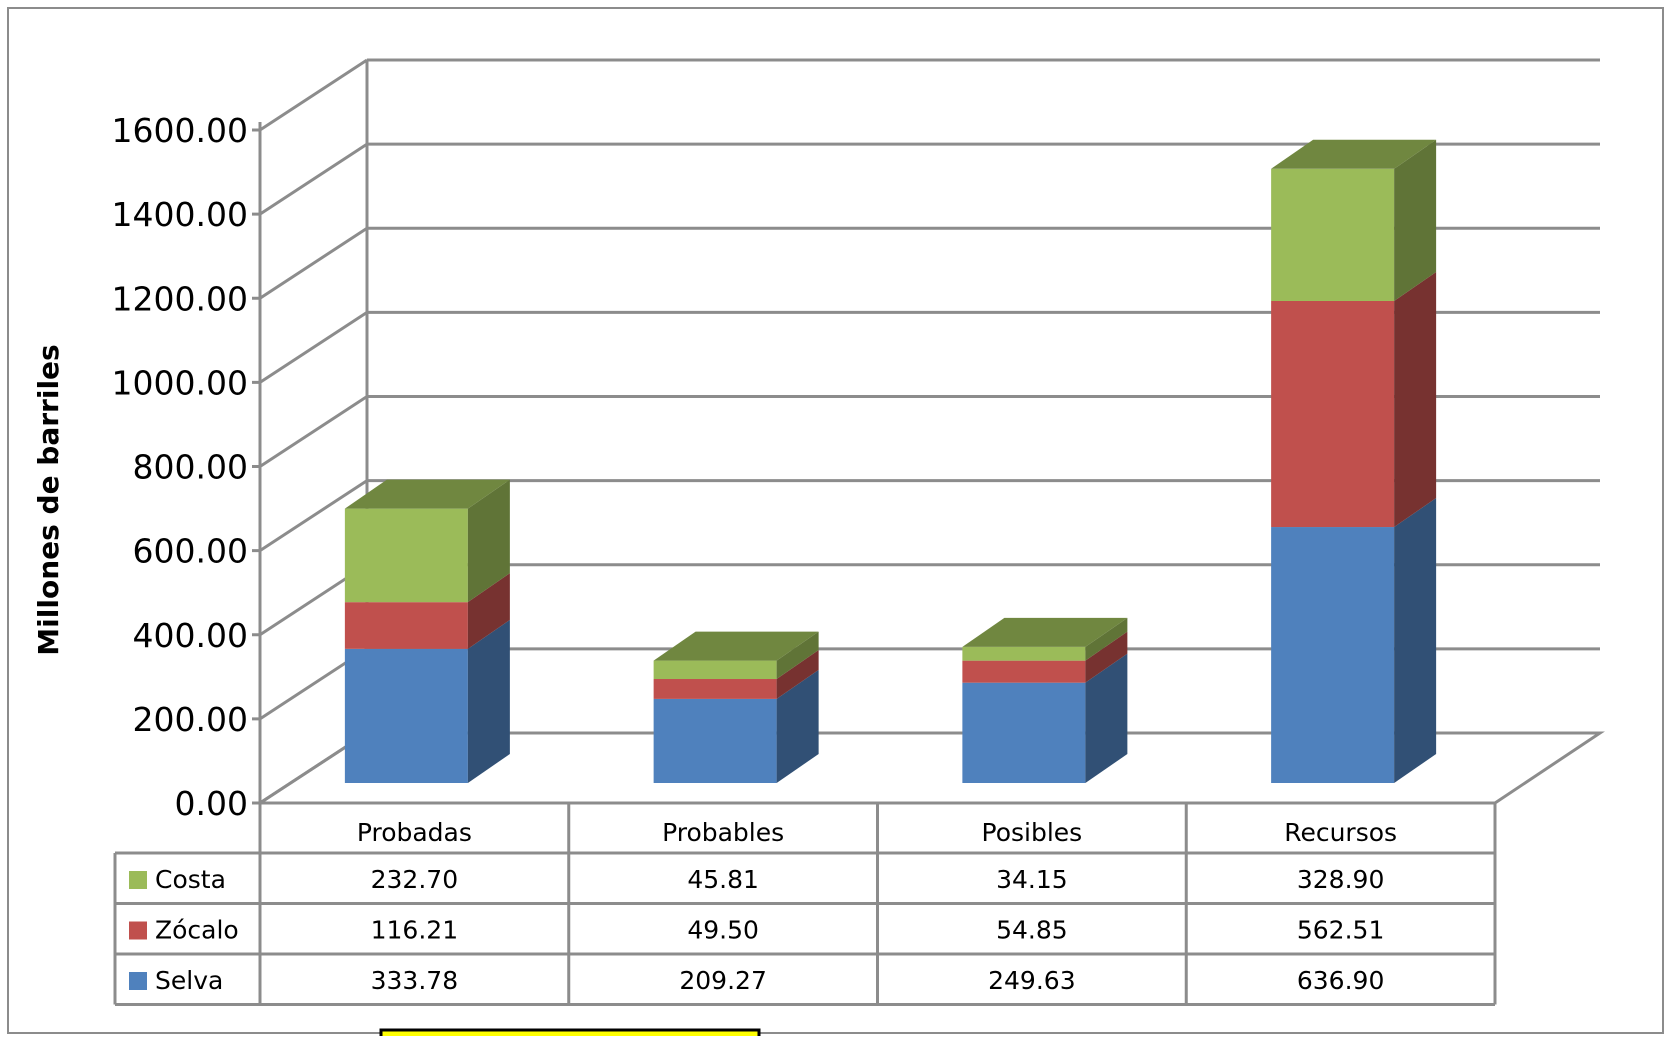 This screenshot has height=1041, width=1670. What do you see at coordinates (723, 930) in the screenshot?
I see `table-cell-value: 49.50` at bounding box center [723, 930].